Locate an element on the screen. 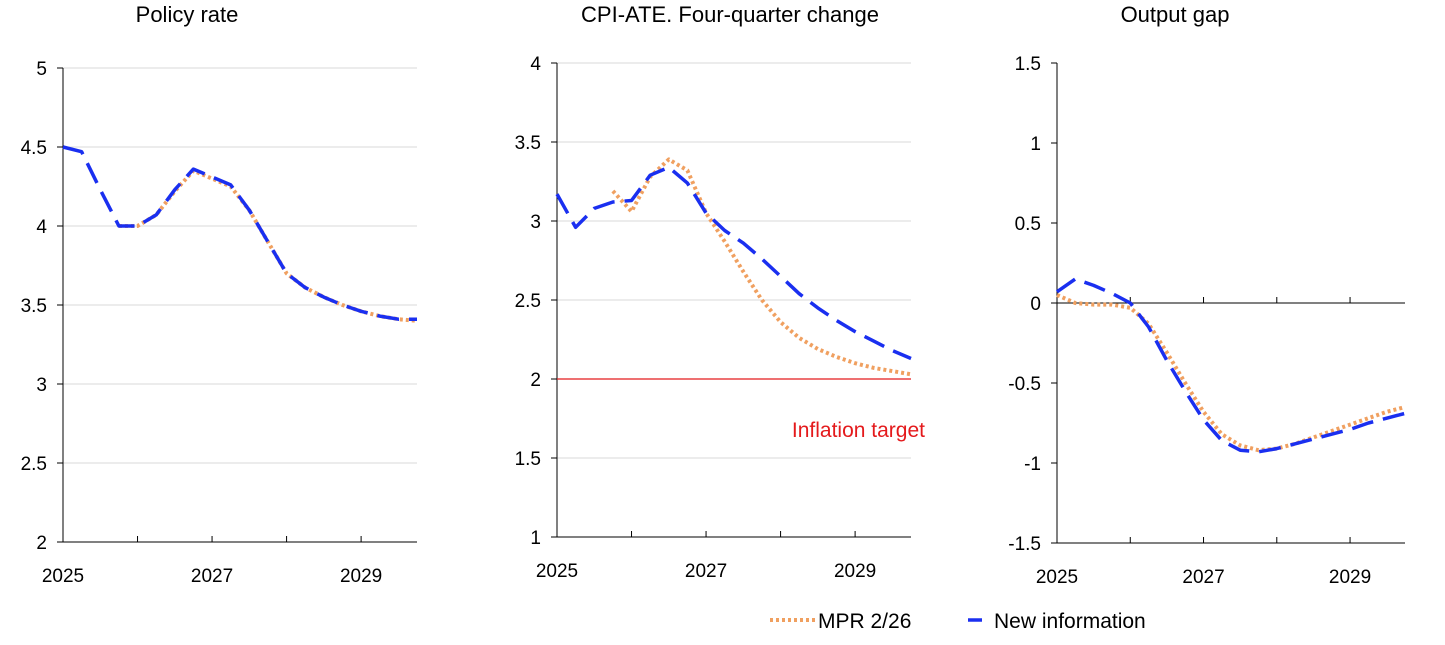 The height and width of the screenshot is (645, 1445). y-tick-label: -1 is located at coordinates (1032, 464).